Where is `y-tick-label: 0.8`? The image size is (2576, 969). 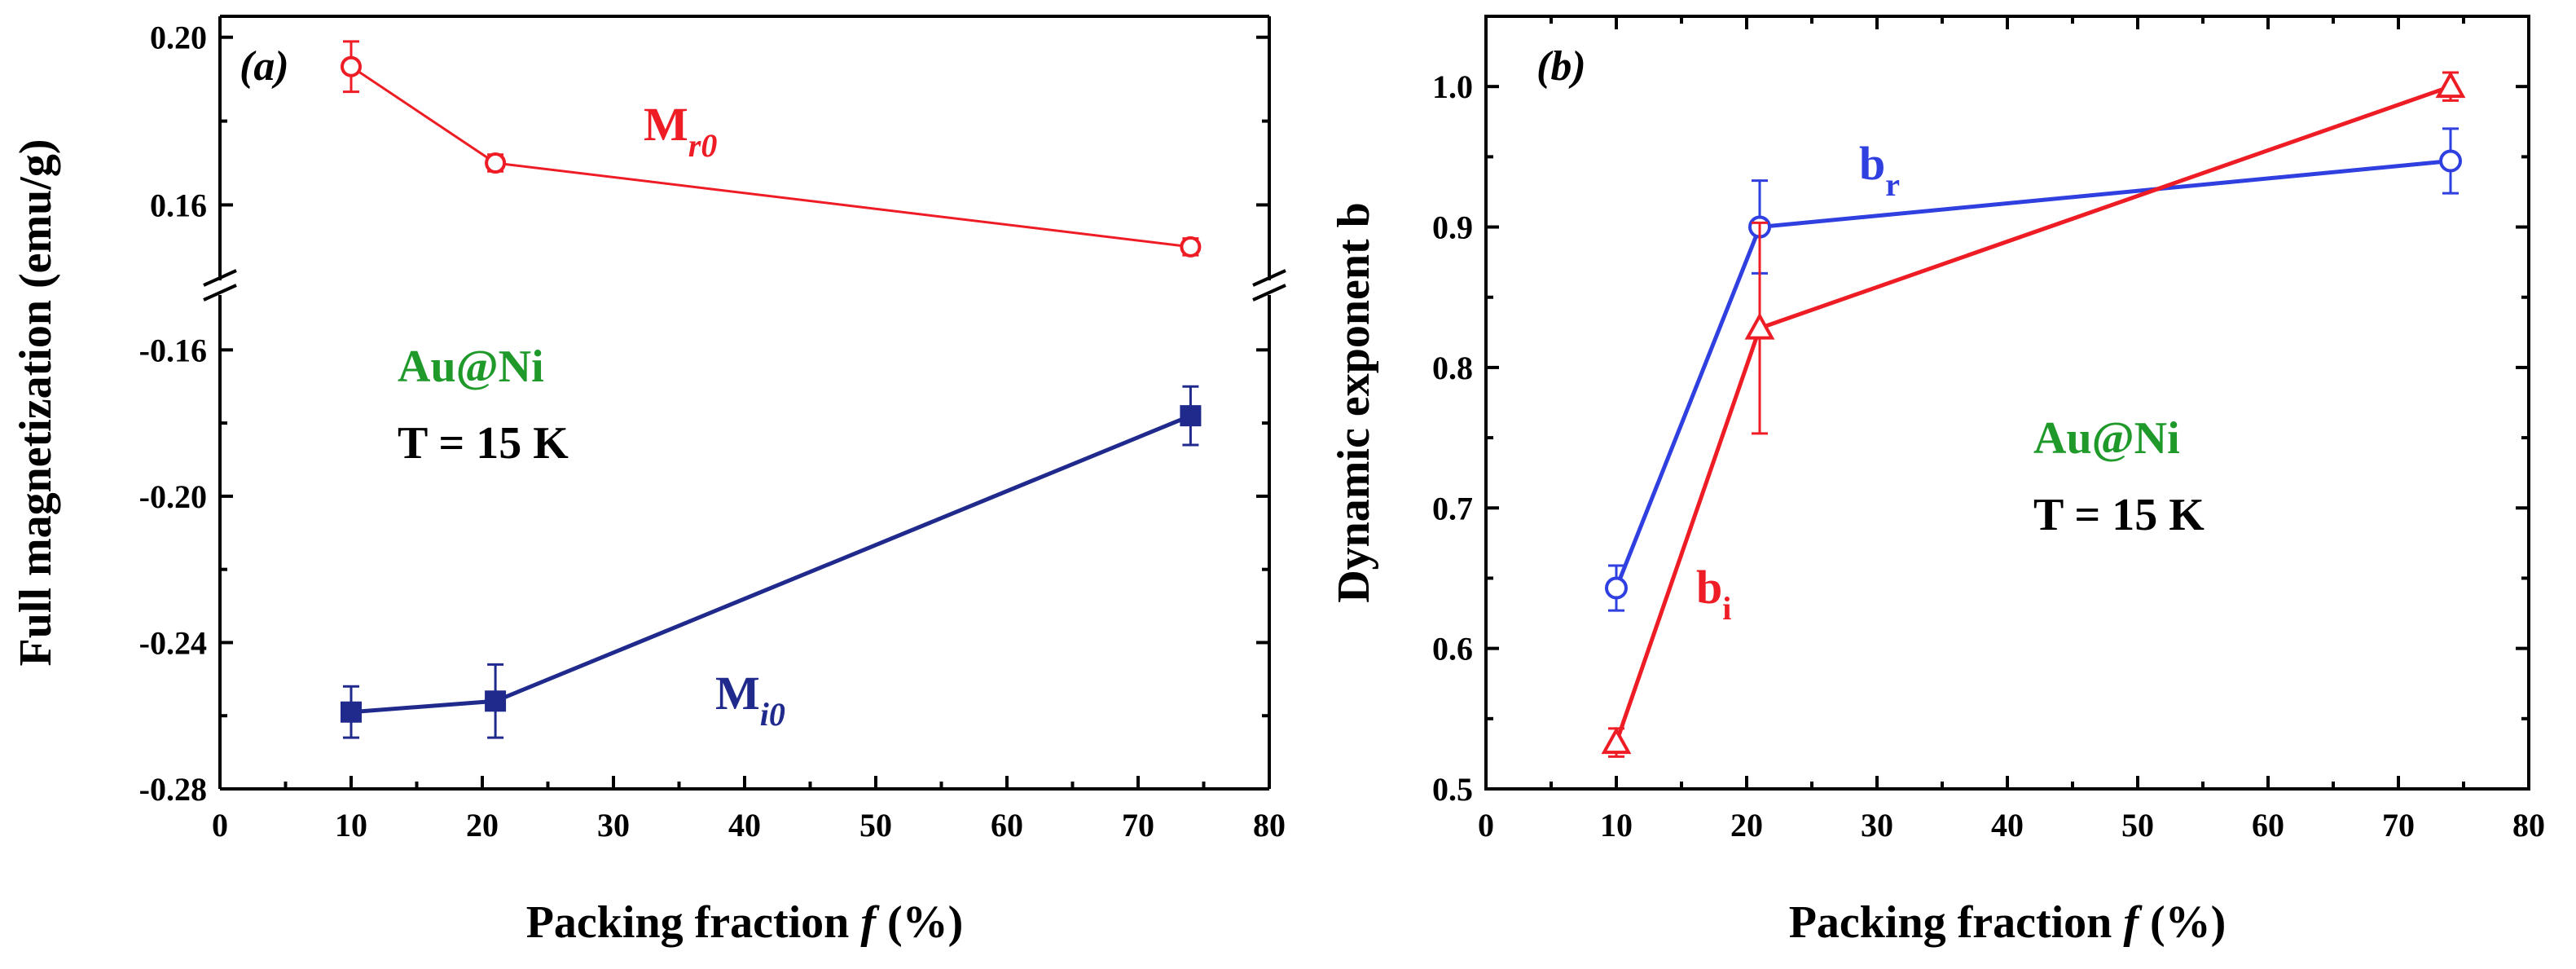 y-tick-label: 0.8 is located at coordinates (1452, 368).